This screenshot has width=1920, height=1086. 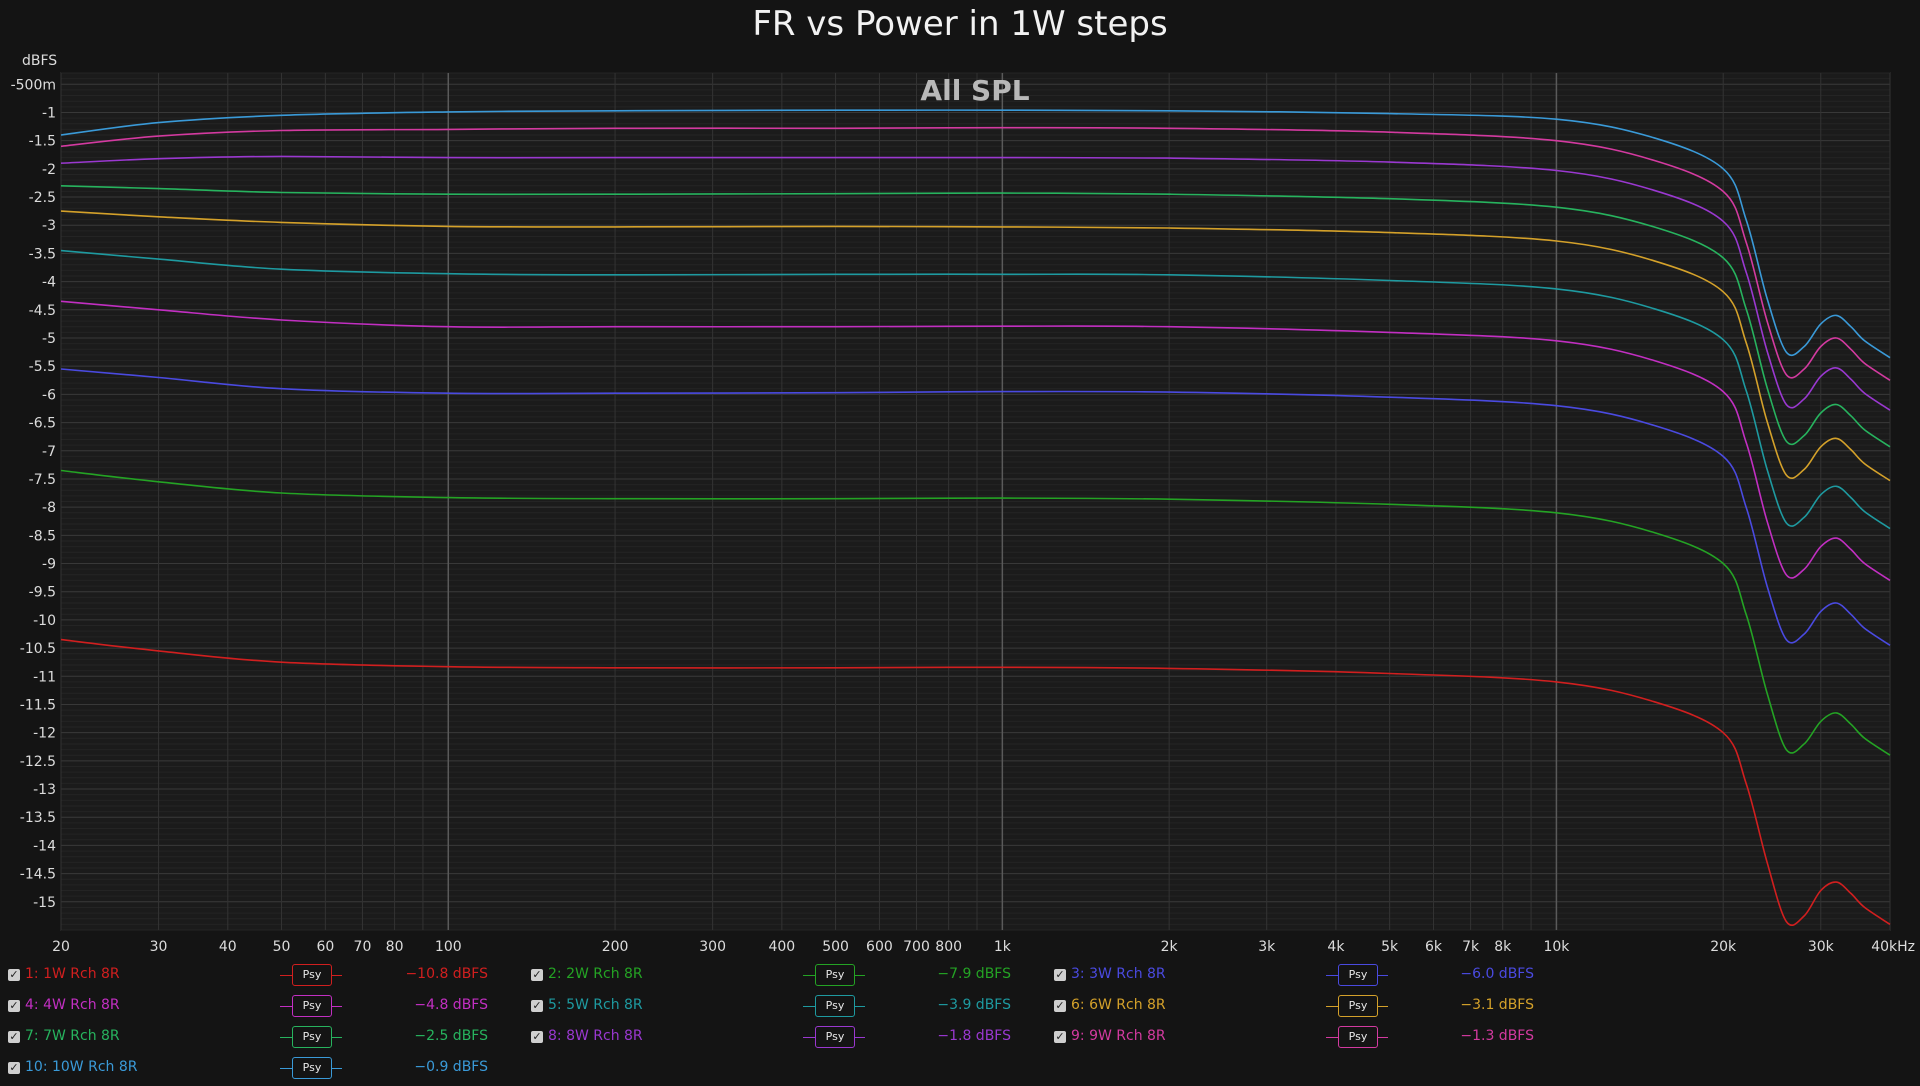 I want to click on x-tick-label: 6k, so click(x=1434, y=947).